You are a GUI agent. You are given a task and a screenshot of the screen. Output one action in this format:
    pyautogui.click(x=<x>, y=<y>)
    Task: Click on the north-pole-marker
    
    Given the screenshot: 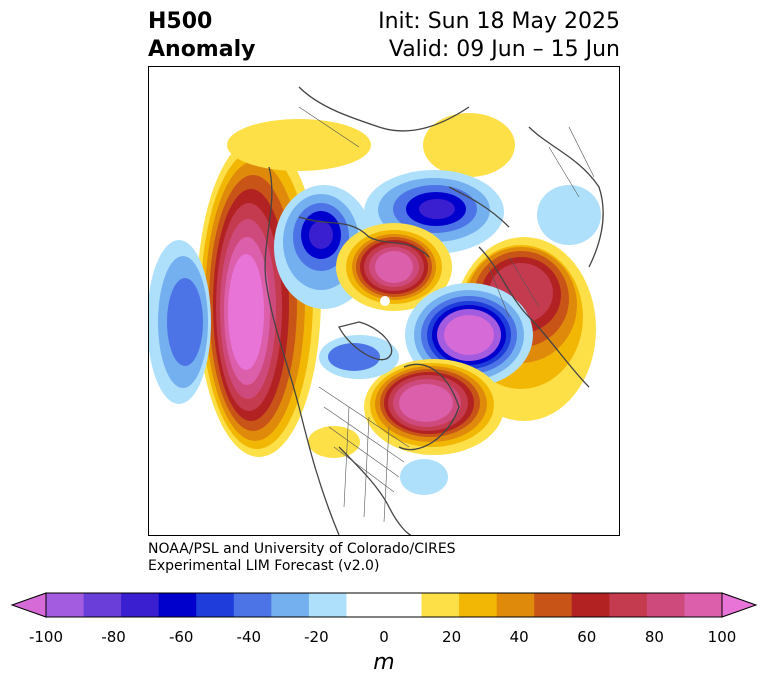 What is the action you would take?
    pyautogui.click(x=385, y=301)
    